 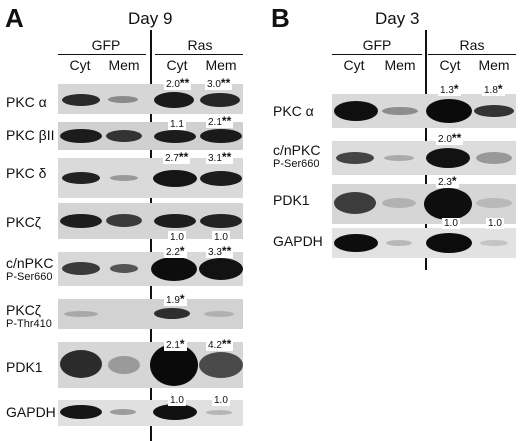 I want to click on panel-a-value-pkc-delta-cyt: 2.7**, so click(x=177, y=157).